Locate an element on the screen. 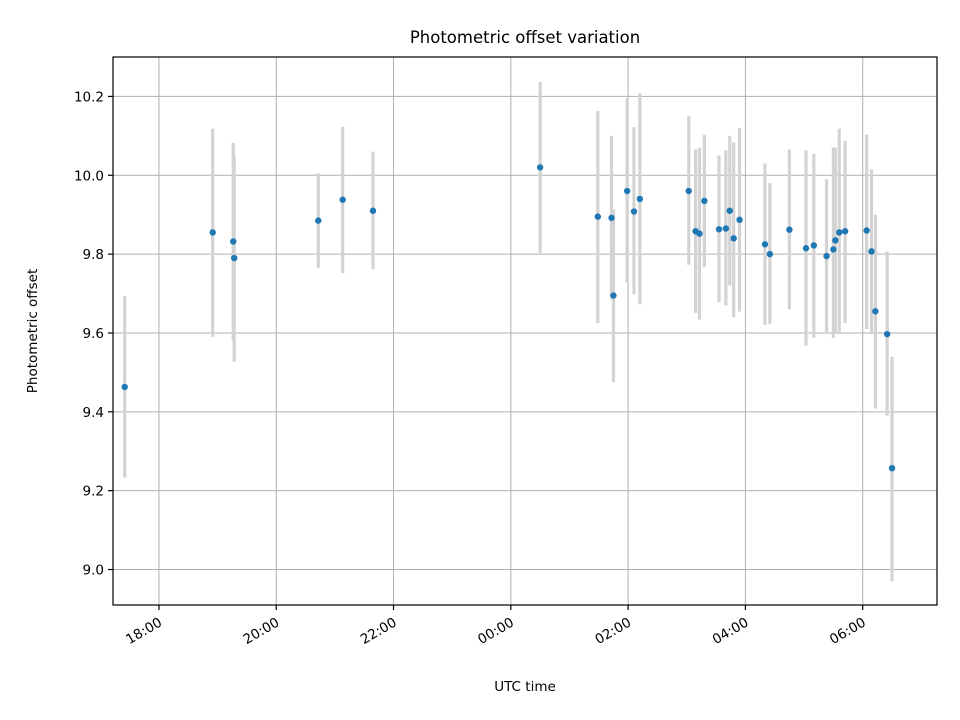  y-tick-label: 10.0 is located at coordinates (89, 176).